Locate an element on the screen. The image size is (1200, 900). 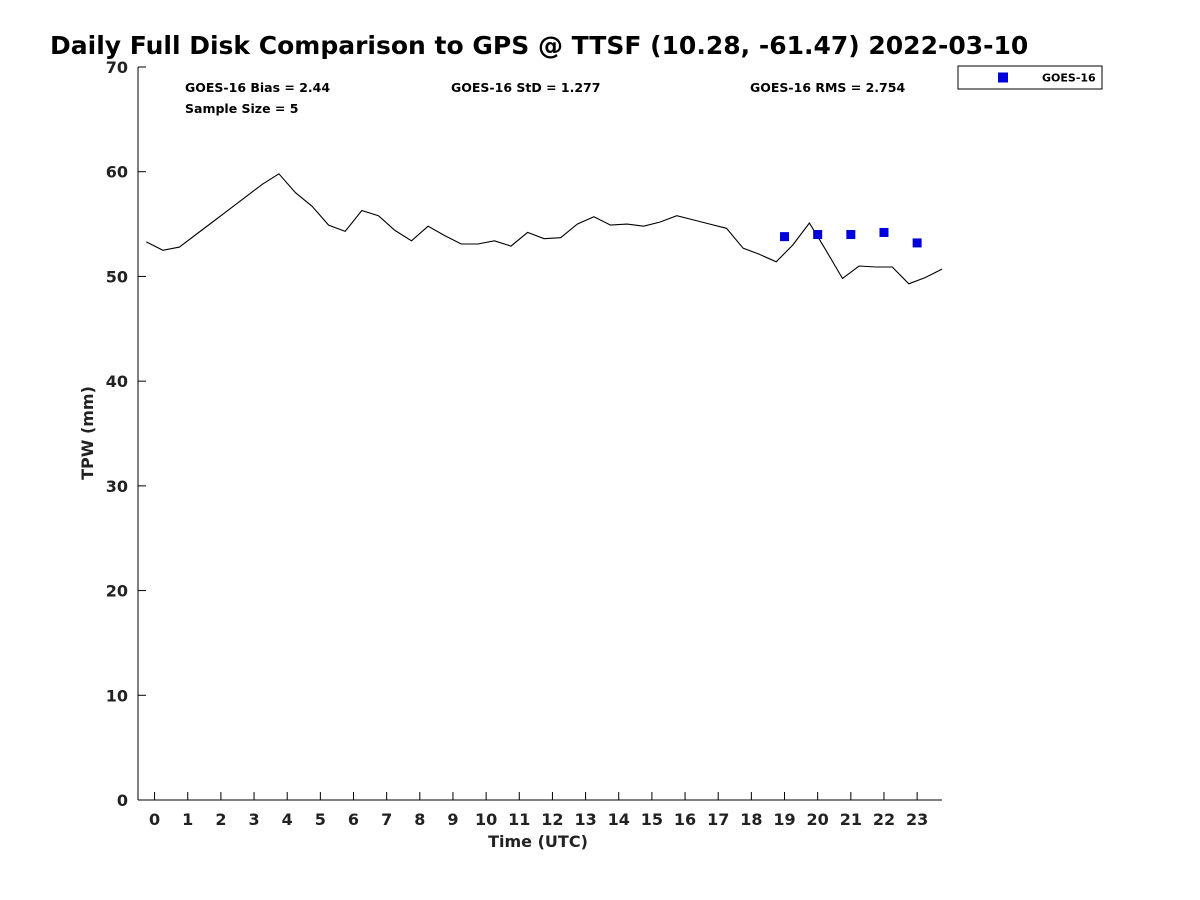
stat-sample-size: Sample Size = 5 is located at coordinates (241, 108).